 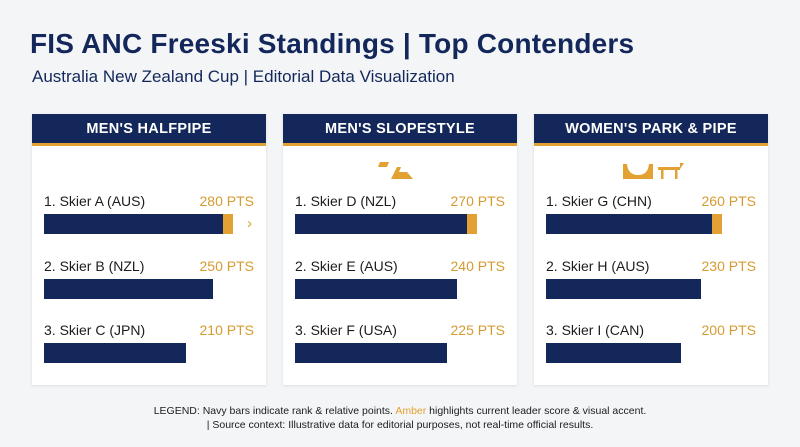 I want to click on skier-label: 2. Skier E (AUS), so click(x=346, y=266).